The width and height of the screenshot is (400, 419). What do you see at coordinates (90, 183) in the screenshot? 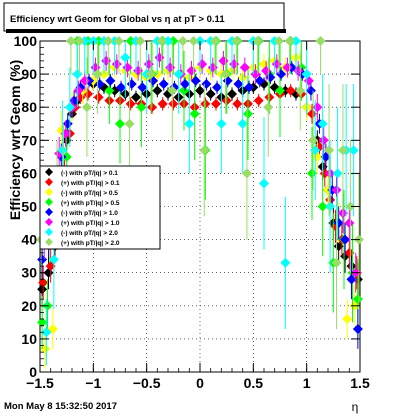
I see `legend-label: (+) with pT/|q| > 0.1` at bounding box center [90, 183].